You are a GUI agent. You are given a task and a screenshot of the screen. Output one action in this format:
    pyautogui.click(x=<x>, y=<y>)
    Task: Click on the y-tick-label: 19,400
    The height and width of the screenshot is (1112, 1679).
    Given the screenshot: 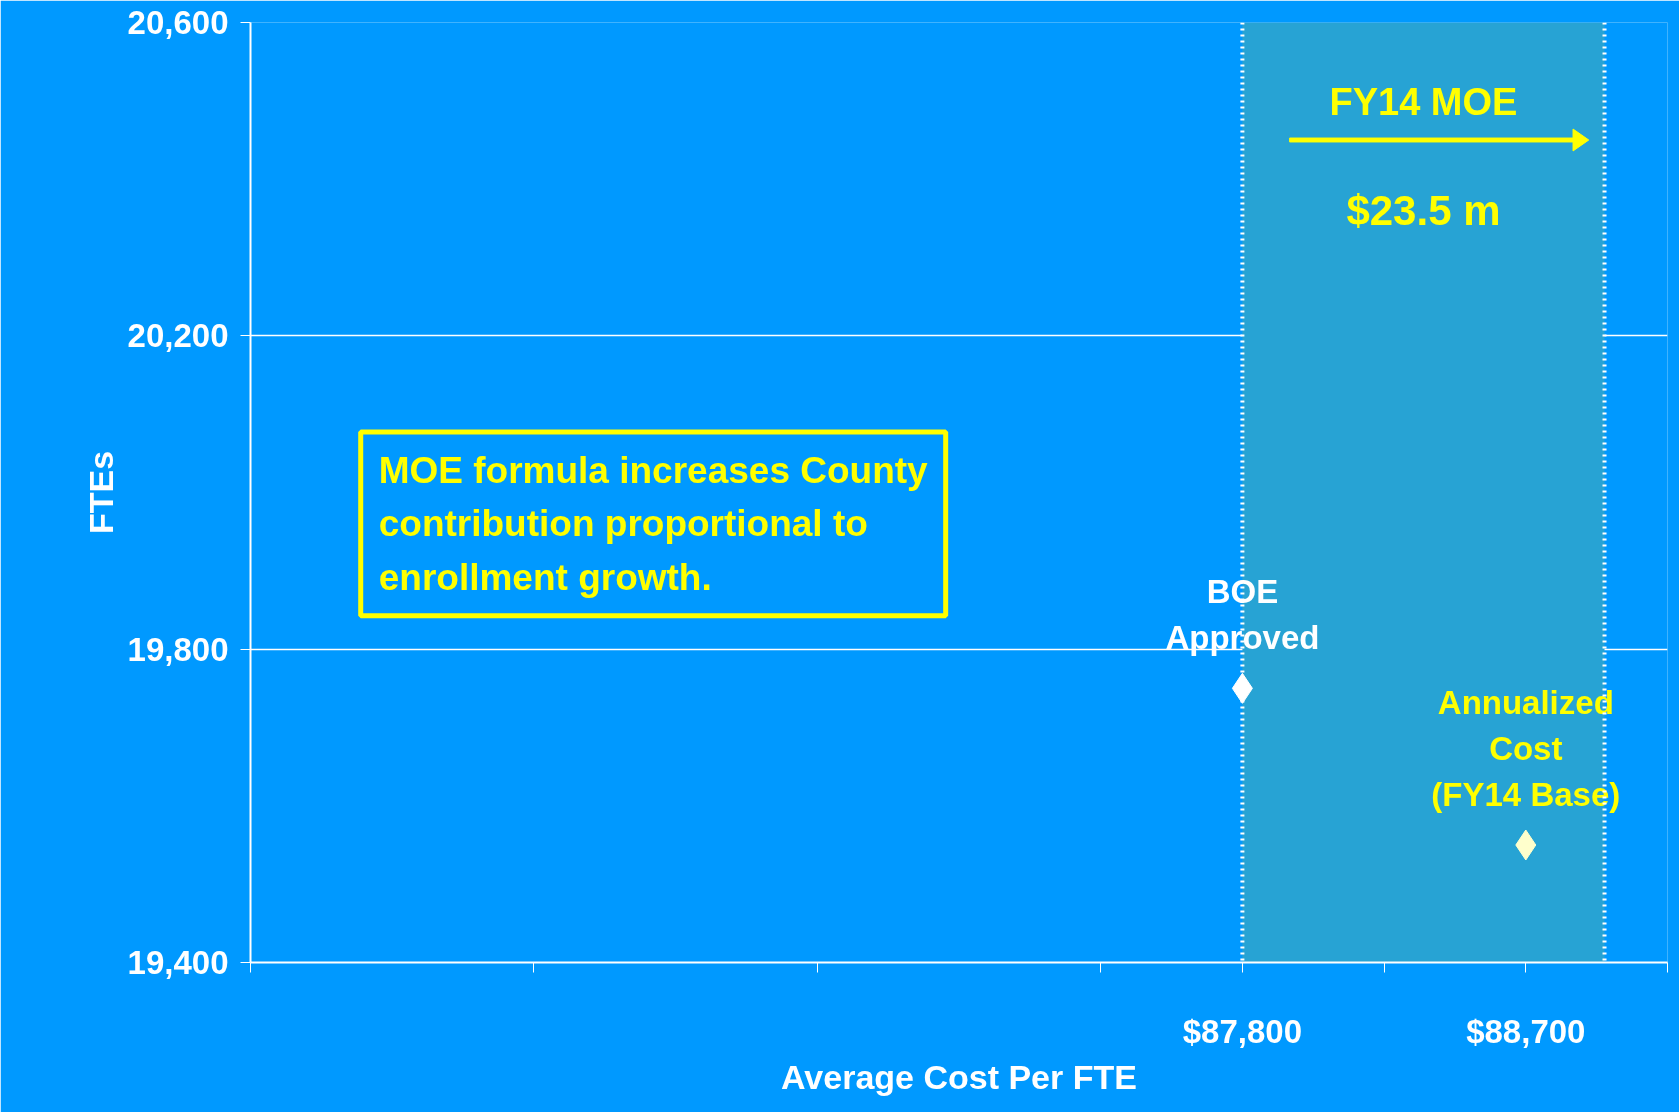 What is the action you would take?
    pyautogui.click(x=178, y=962)
    